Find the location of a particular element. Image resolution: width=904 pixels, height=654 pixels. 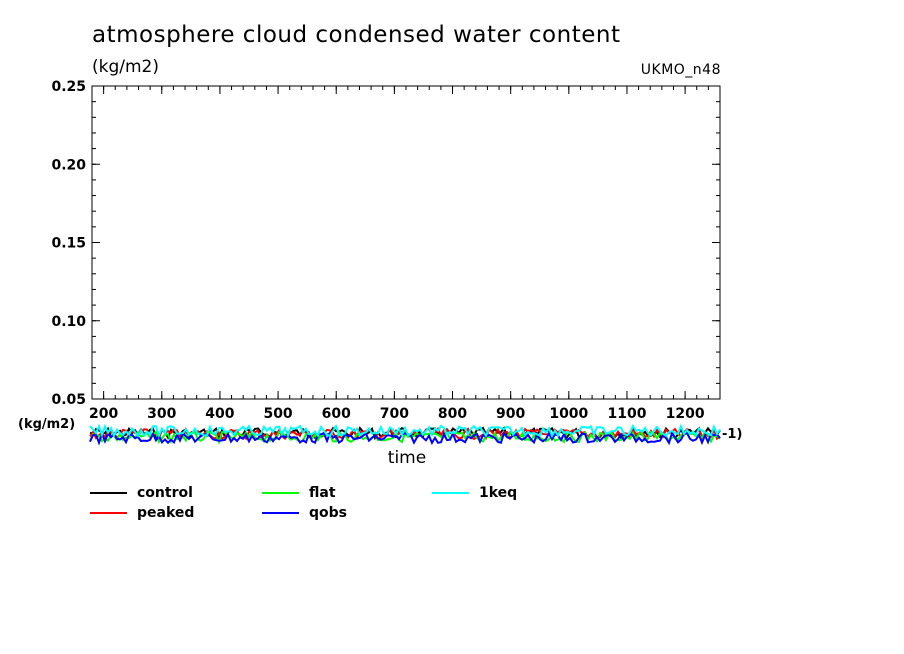

x-tick-label: 800 is located at coordinates (452, 414).